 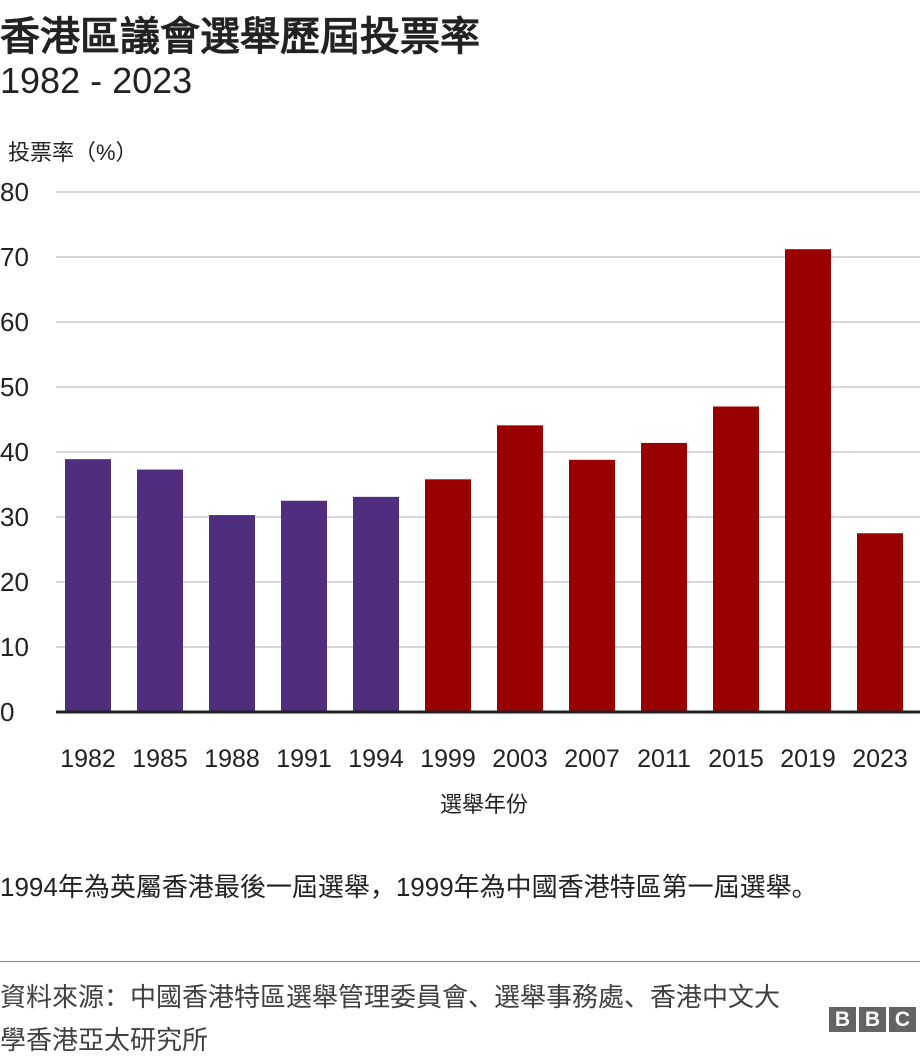 I want to click on x-tick-label: 1991, so click(x=304, y=759).